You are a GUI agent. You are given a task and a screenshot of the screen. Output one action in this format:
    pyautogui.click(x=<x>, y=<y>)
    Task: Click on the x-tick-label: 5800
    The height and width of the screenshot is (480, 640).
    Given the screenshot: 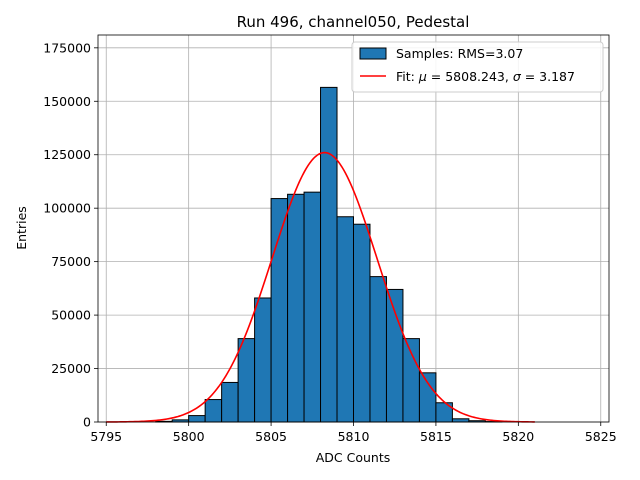 What is the action you would take?
    pyautogui.click(x=189, y=436)
    